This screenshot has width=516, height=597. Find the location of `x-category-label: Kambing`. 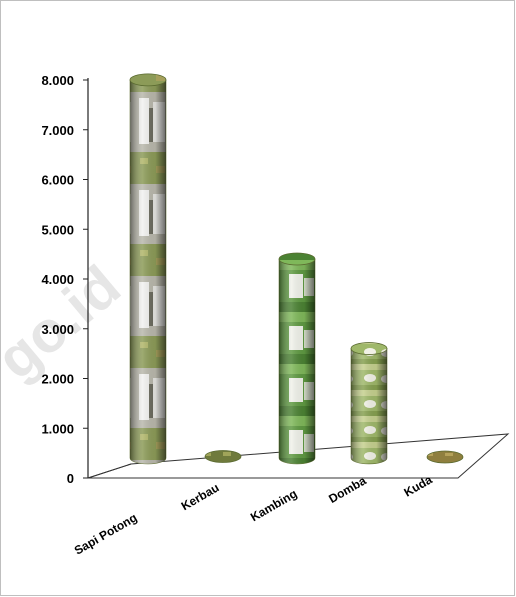

x-category-label: Kambing is located at coordinates (273, 505).